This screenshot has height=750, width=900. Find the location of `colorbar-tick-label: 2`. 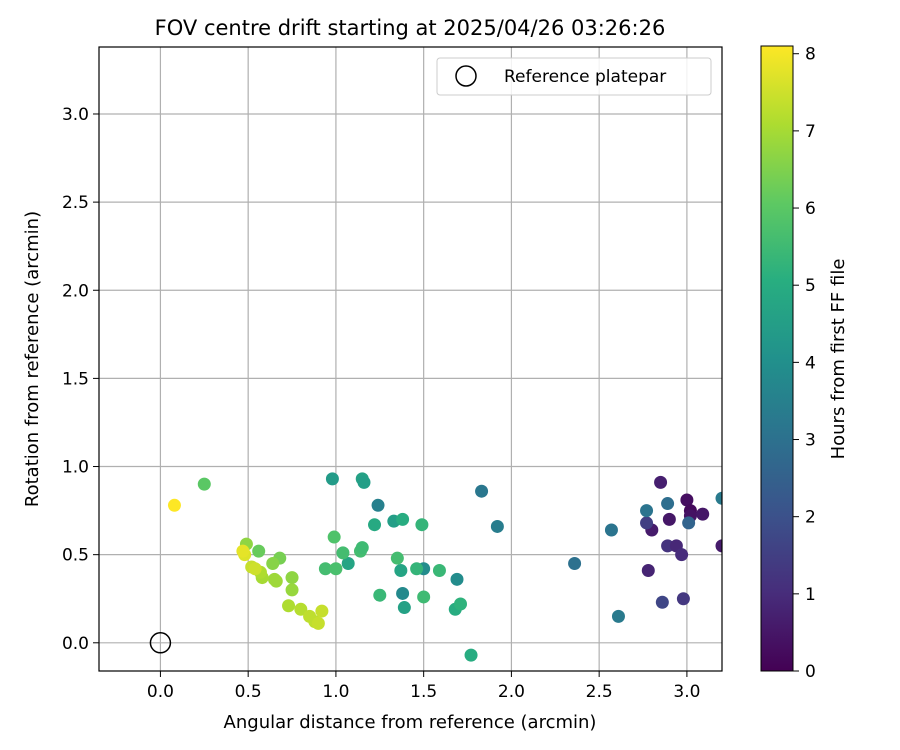

colorbar-tick-label: 2 is located at coordinates (810, 518).